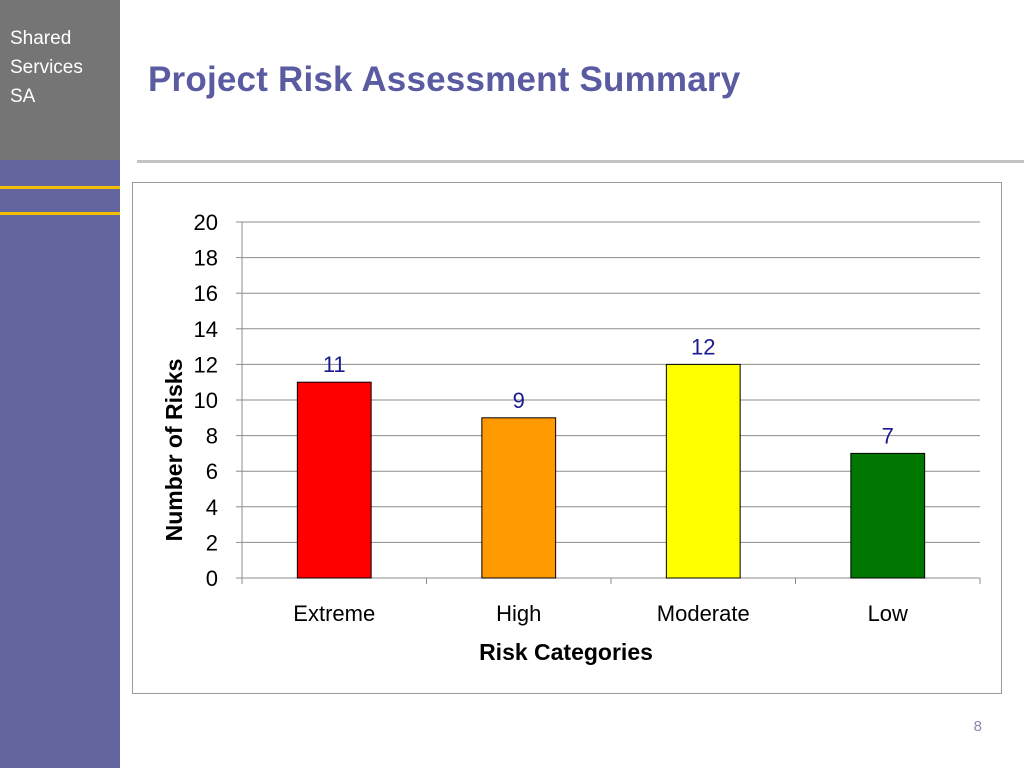 The width and height of the screenshot is (1024, 768). Describe the element at coordinates (703, 471) in the screenshot. I see `bar-moderate` at that location.